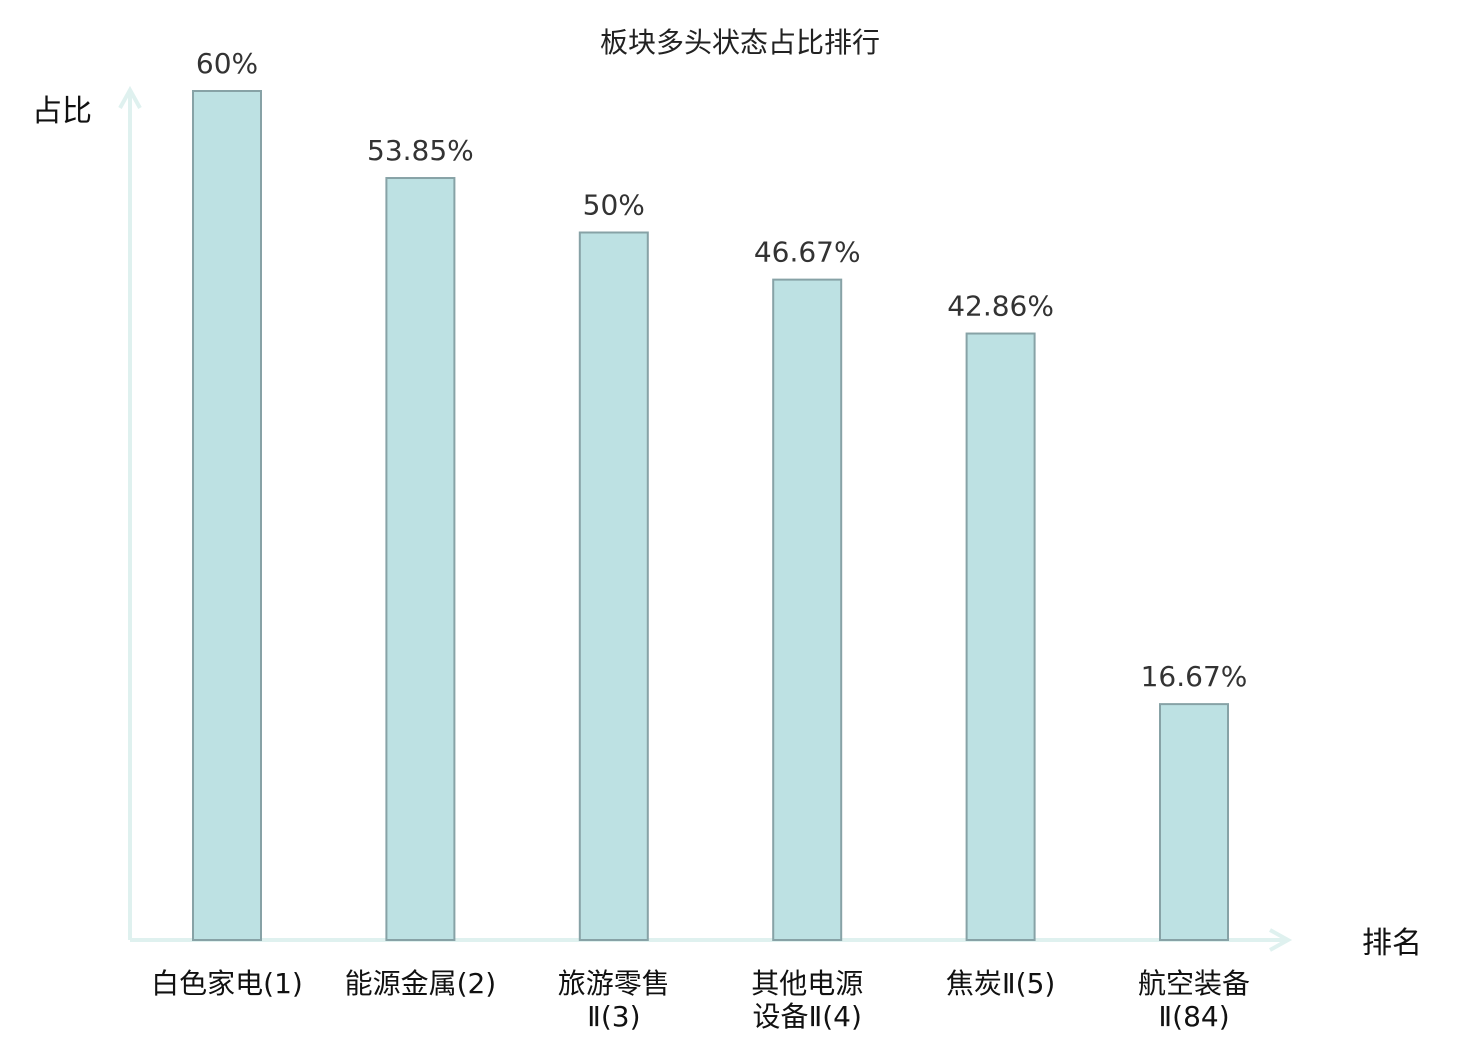 The width and height of the screenshot is (1480, 1040). I want to click on bar-value-label: 50%, so click(614, 205).